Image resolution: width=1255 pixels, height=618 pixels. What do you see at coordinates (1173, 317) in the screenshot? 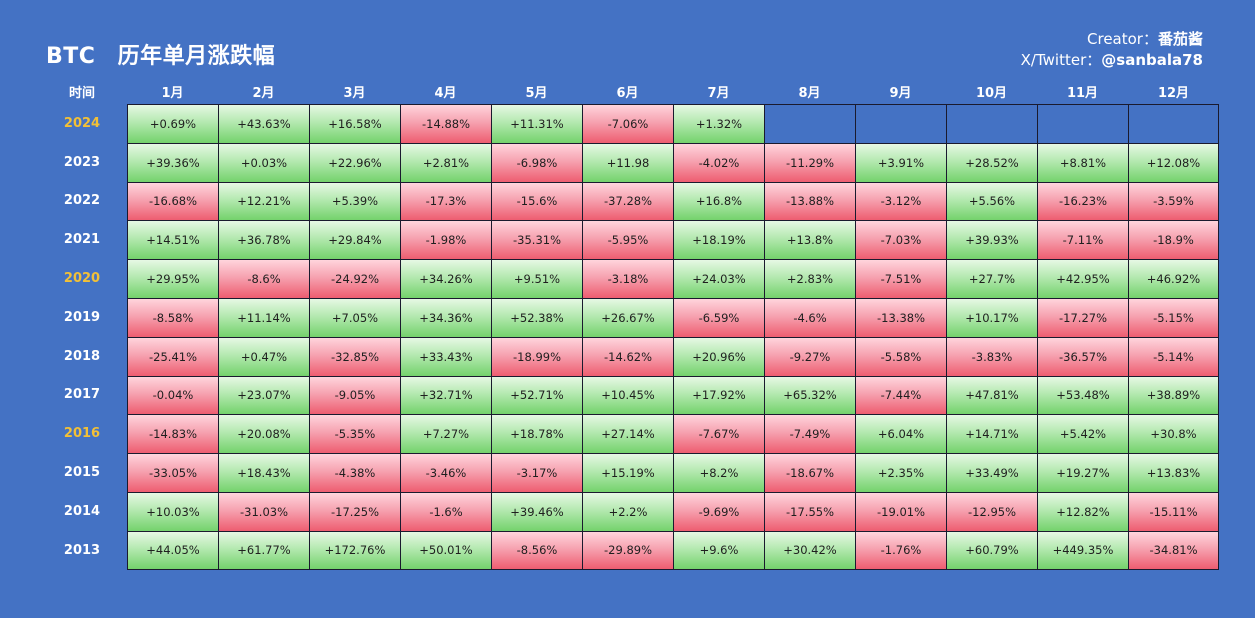
I see `return-cell: -5.15%` at bounding box center [1173, 317].